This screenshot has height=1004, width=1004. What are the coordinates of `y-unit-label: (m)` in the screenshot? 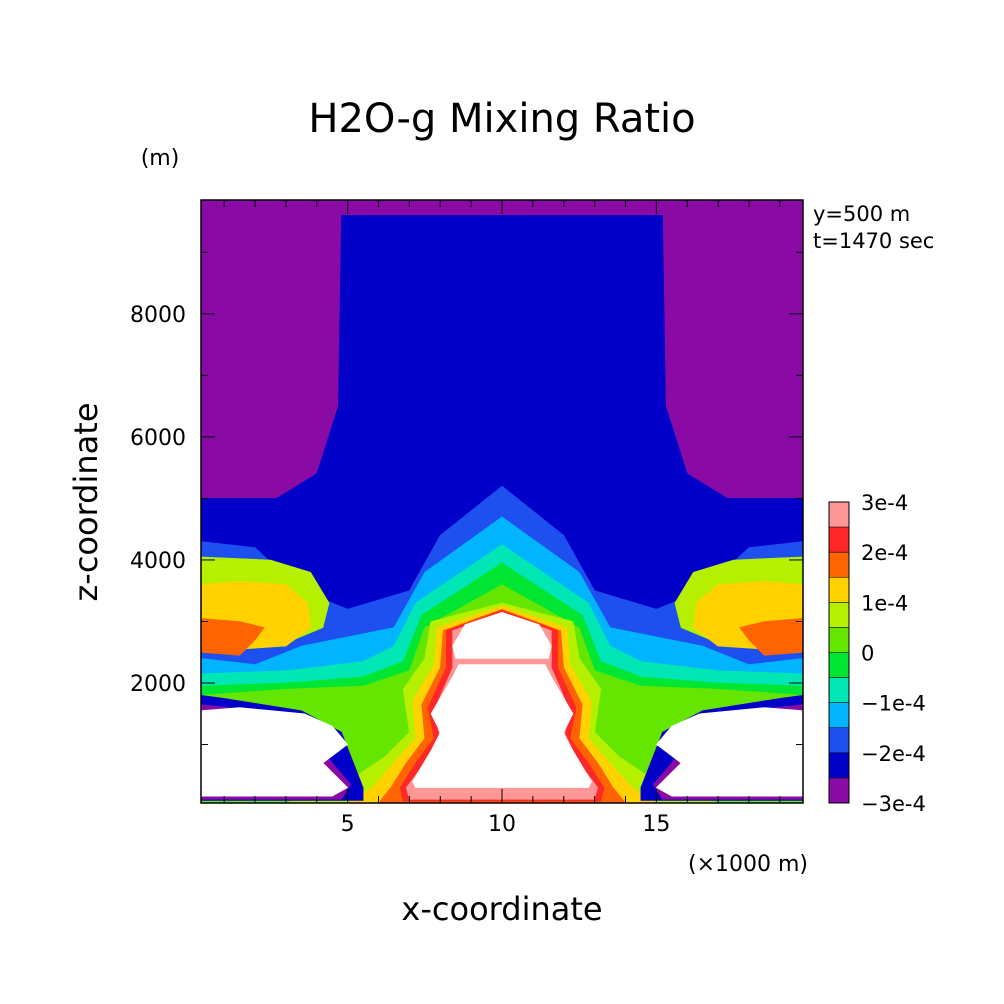 It's located at (160, 158).